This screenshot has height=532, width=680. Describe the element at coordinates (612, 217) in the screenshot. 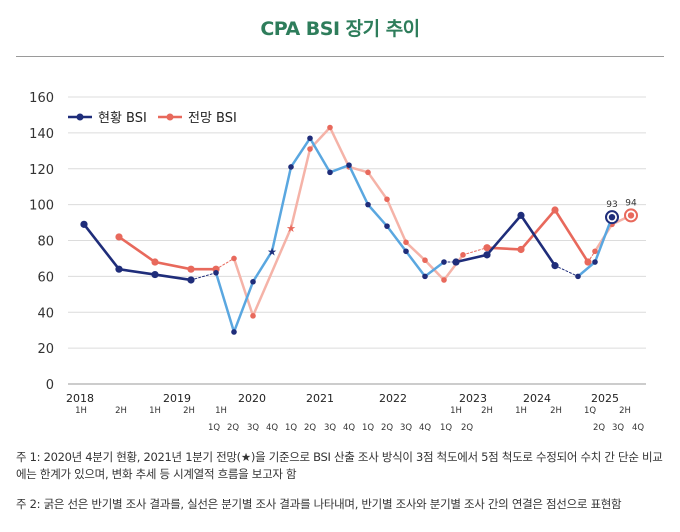

I see `current-latest-point` at that location.